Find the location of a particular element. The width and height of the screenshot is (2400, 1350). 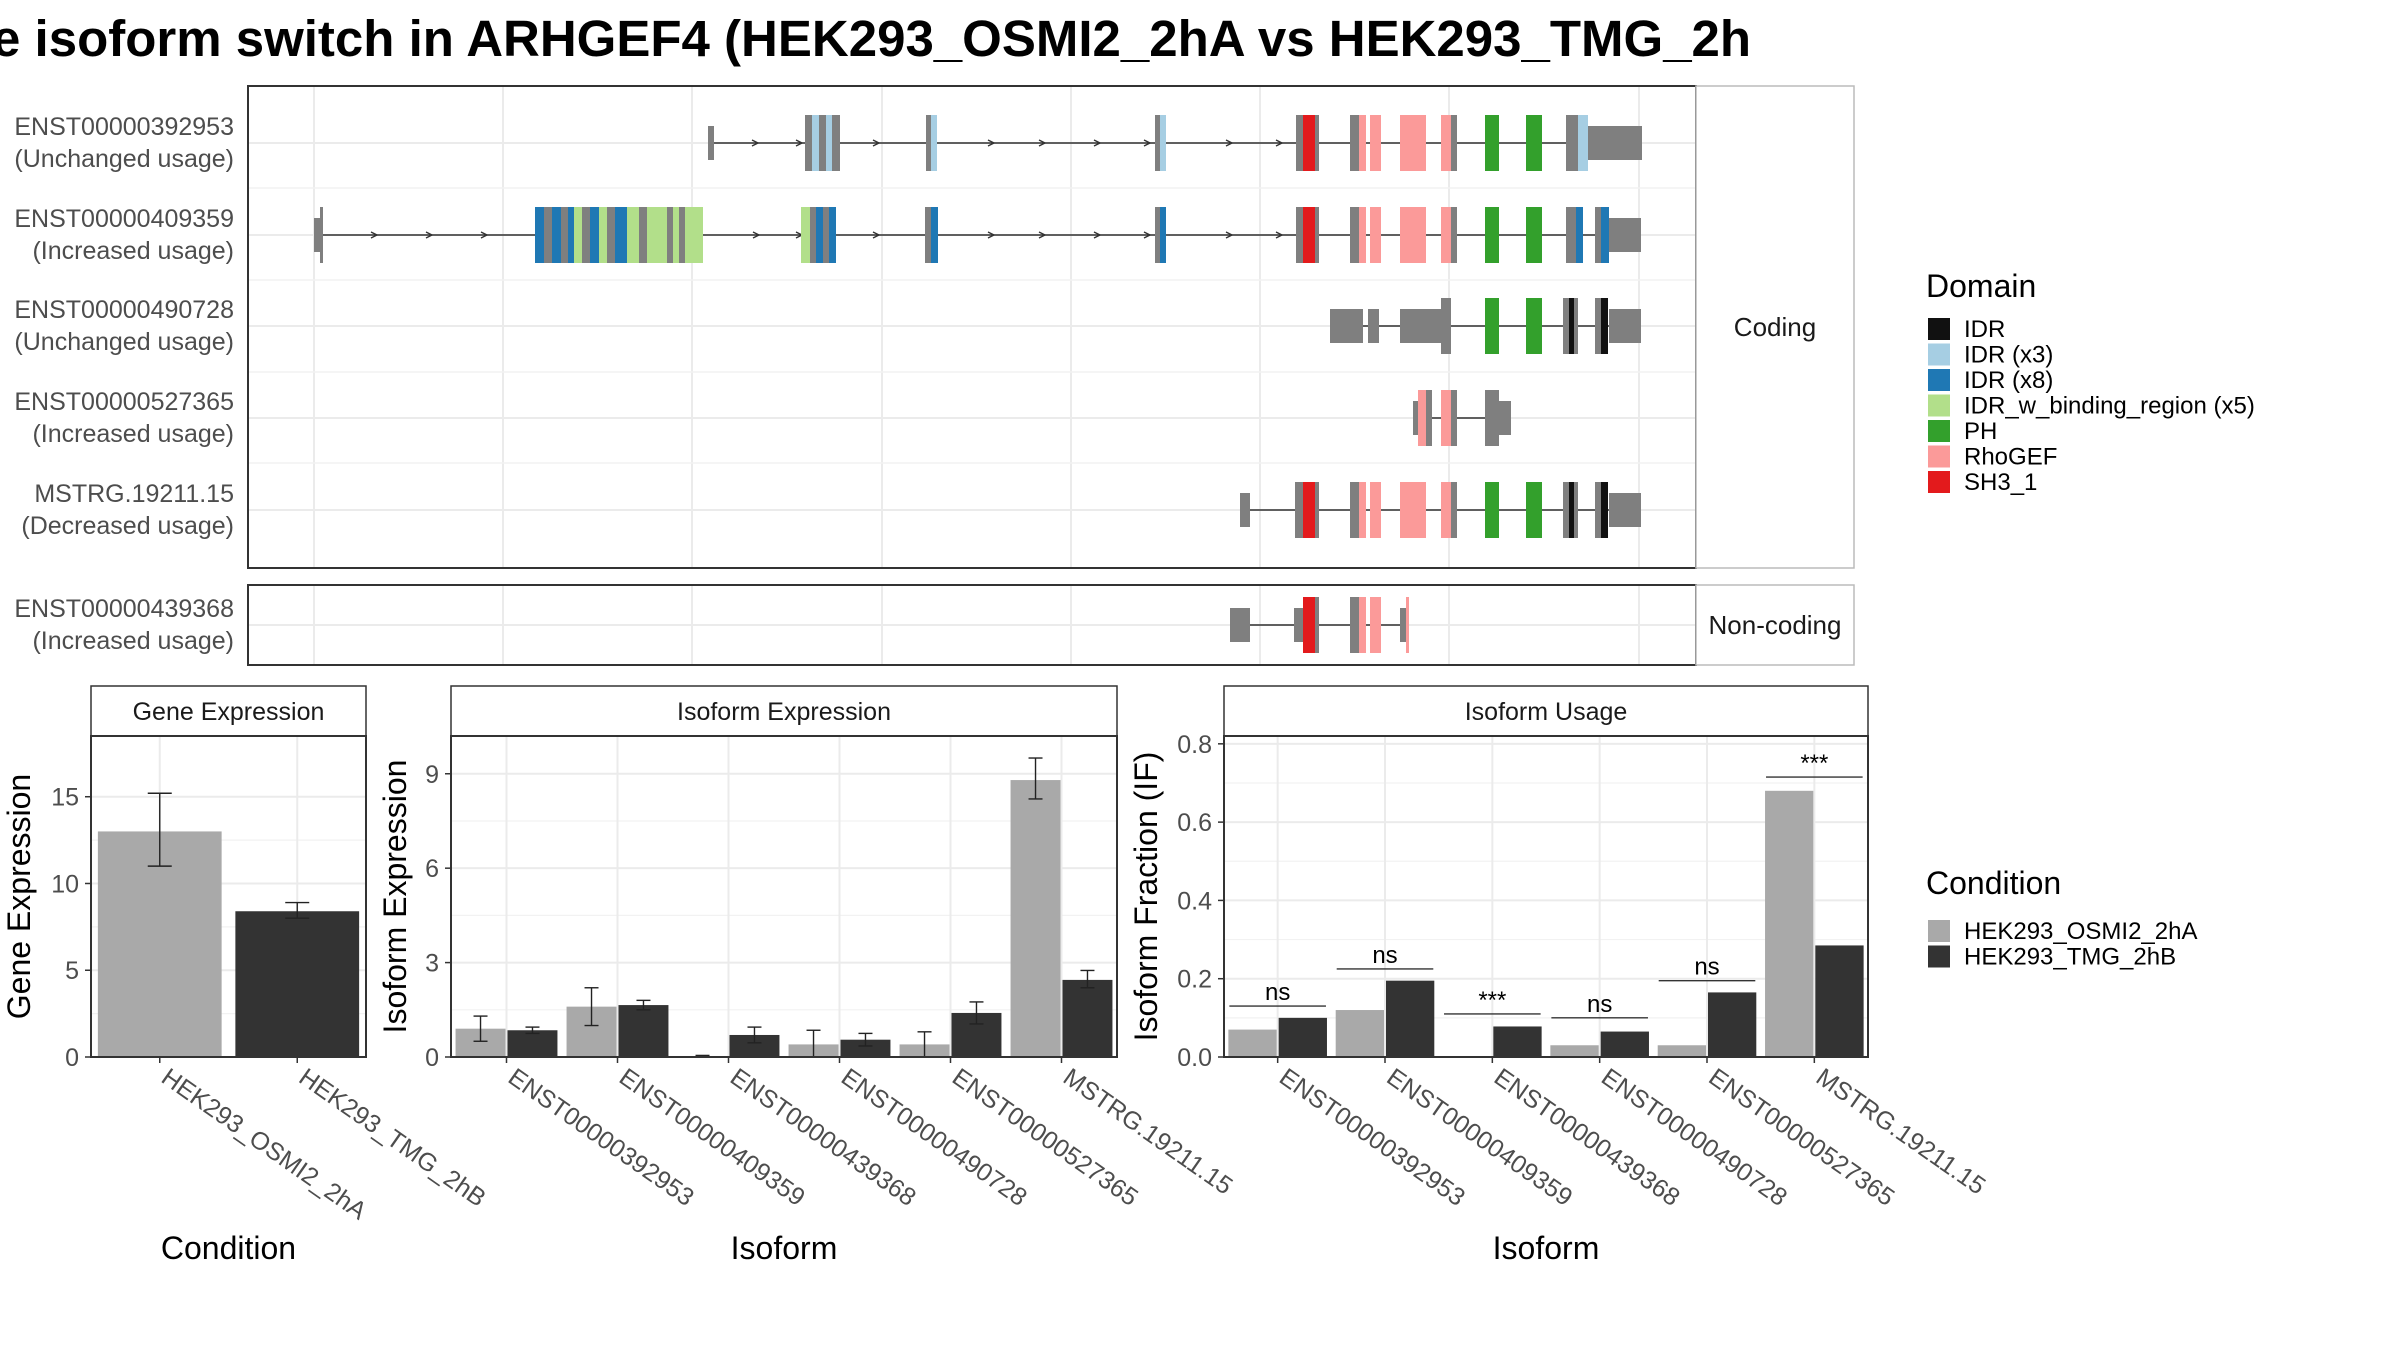

condition-legend-key is located at coordinates (1939, 956).